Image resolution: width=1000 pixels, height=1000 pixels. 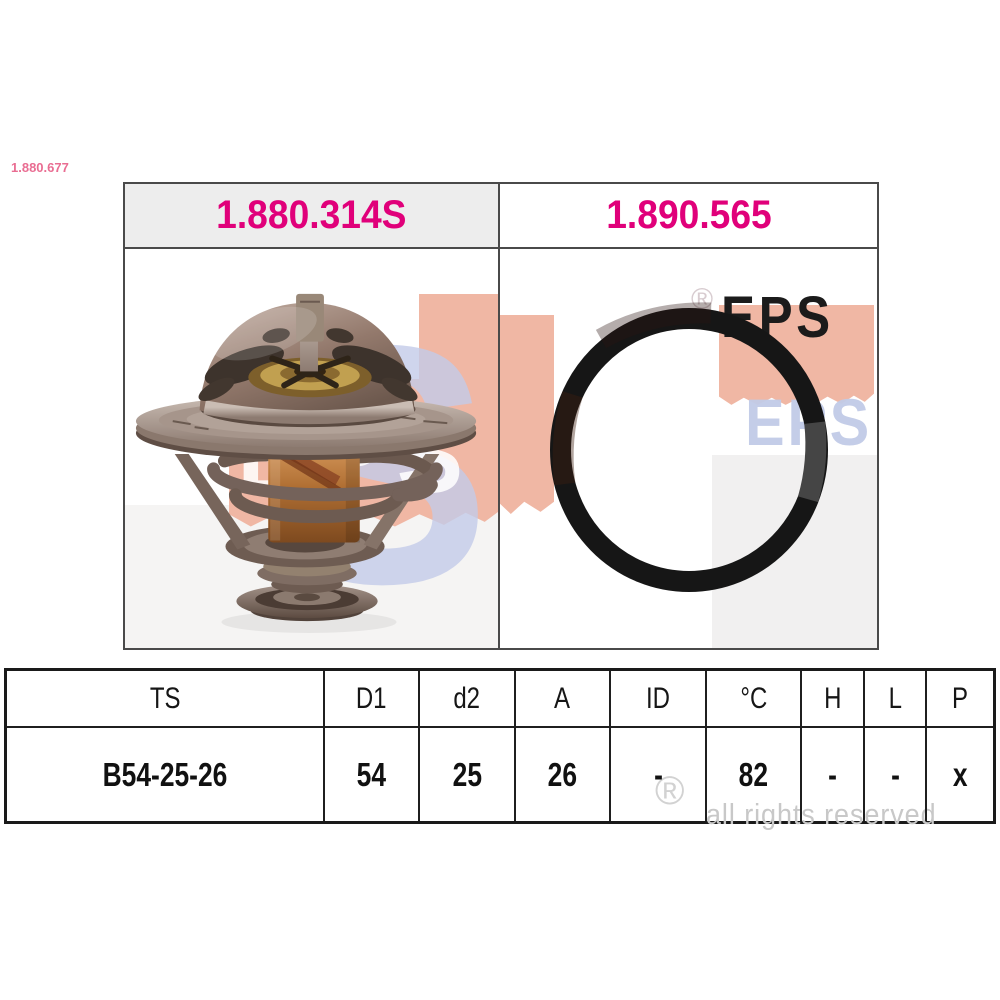 What do you see at coordinates (563, 699) in the screenshot?
I see `table-header-cell-3: A` at bounding box center [563, 699].